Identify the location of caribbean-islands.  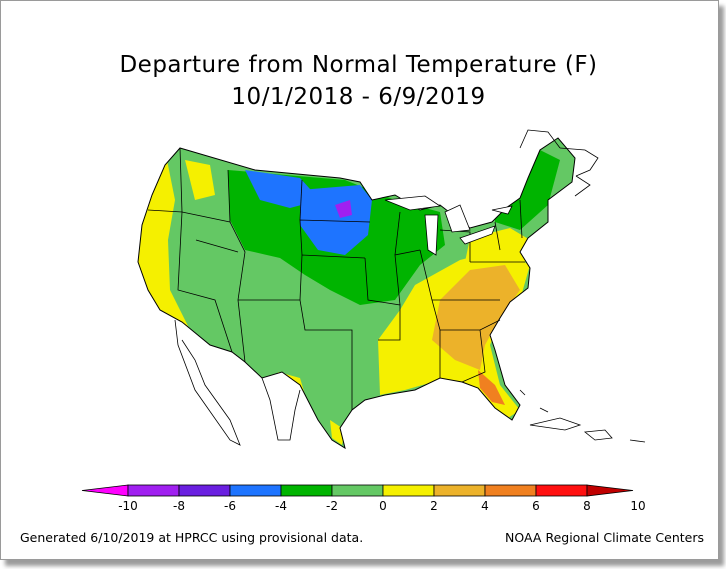
(582, 416).